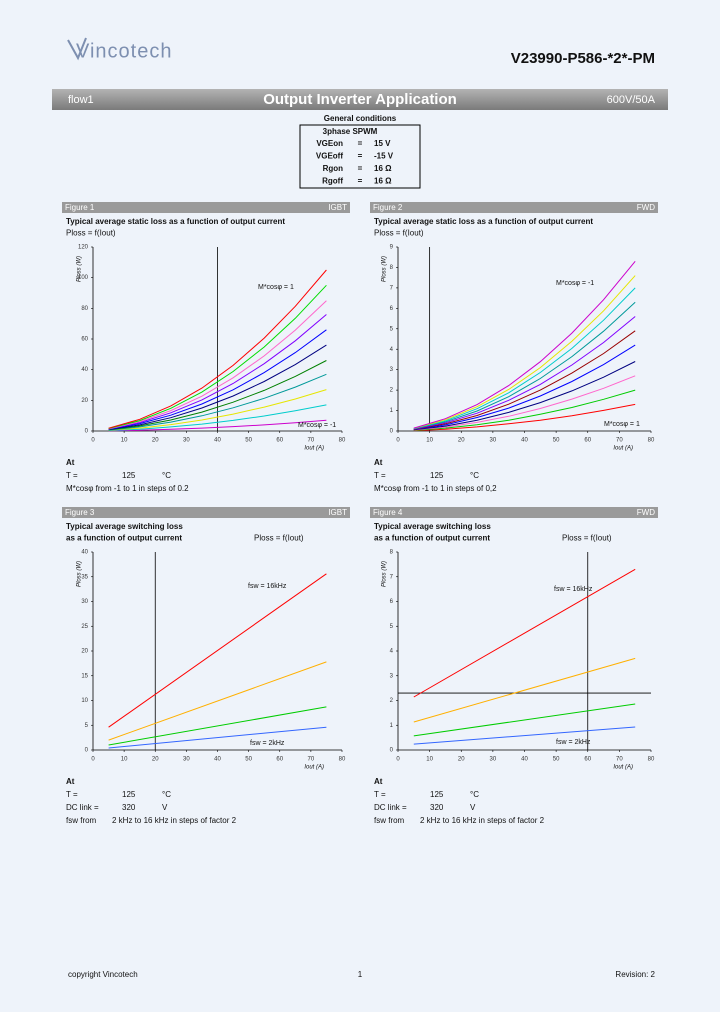  What do you see at coordinates (392, 726) in the screenshot?
I see `y-tick-label: 1` at bounding box center [392, 726].